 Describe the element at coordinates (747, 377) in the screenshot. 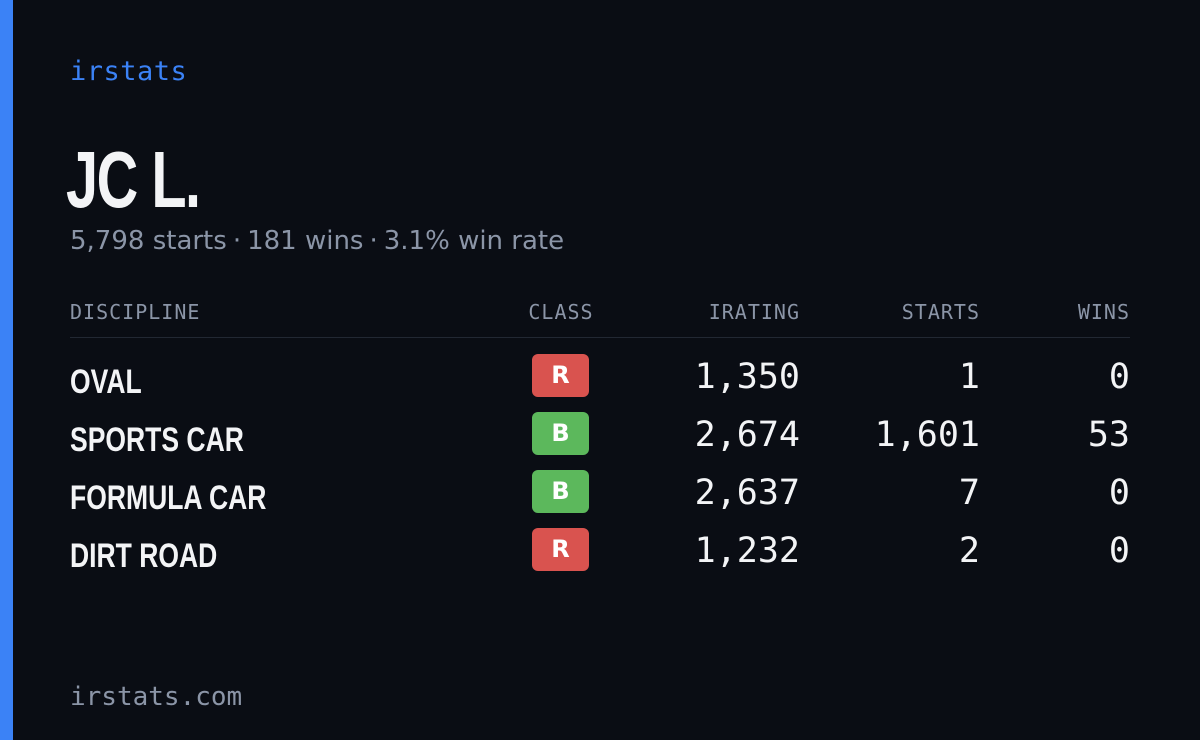

I see `row-irating: 1,350` at that location.